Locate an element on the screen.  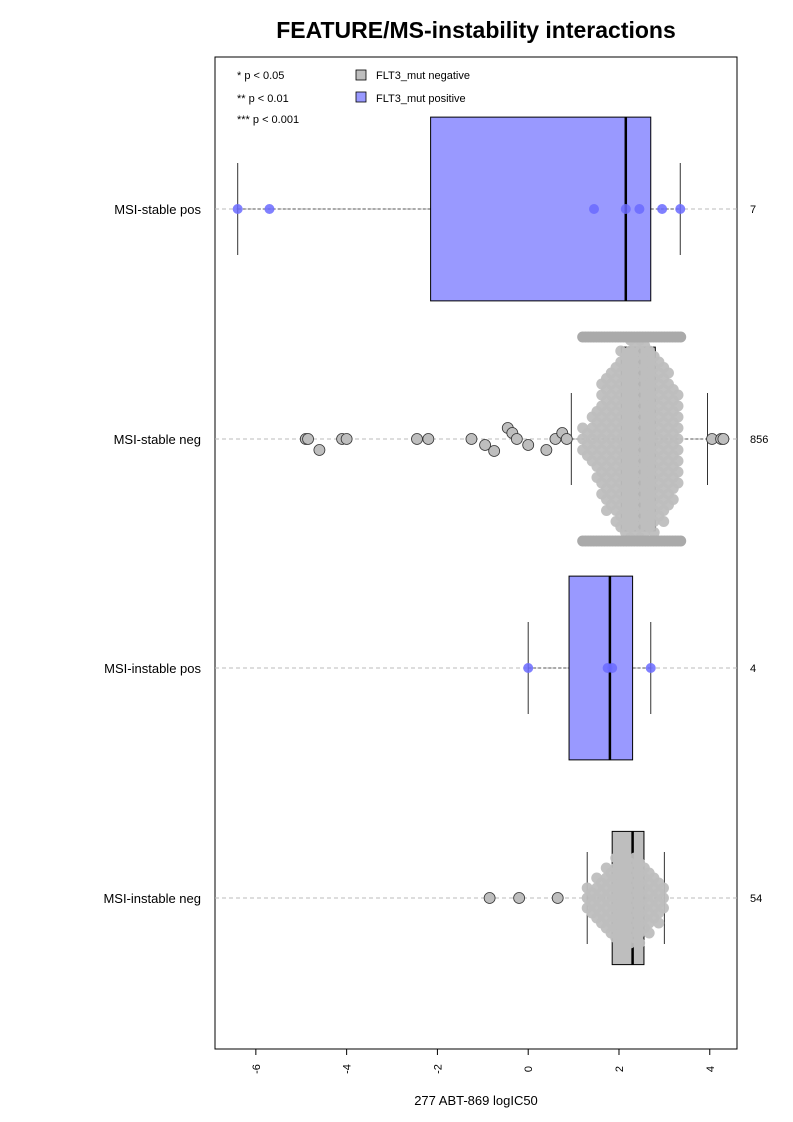
legend: FLT3_mut negative FLT3_mut positive is located at coordinates (412, 87).